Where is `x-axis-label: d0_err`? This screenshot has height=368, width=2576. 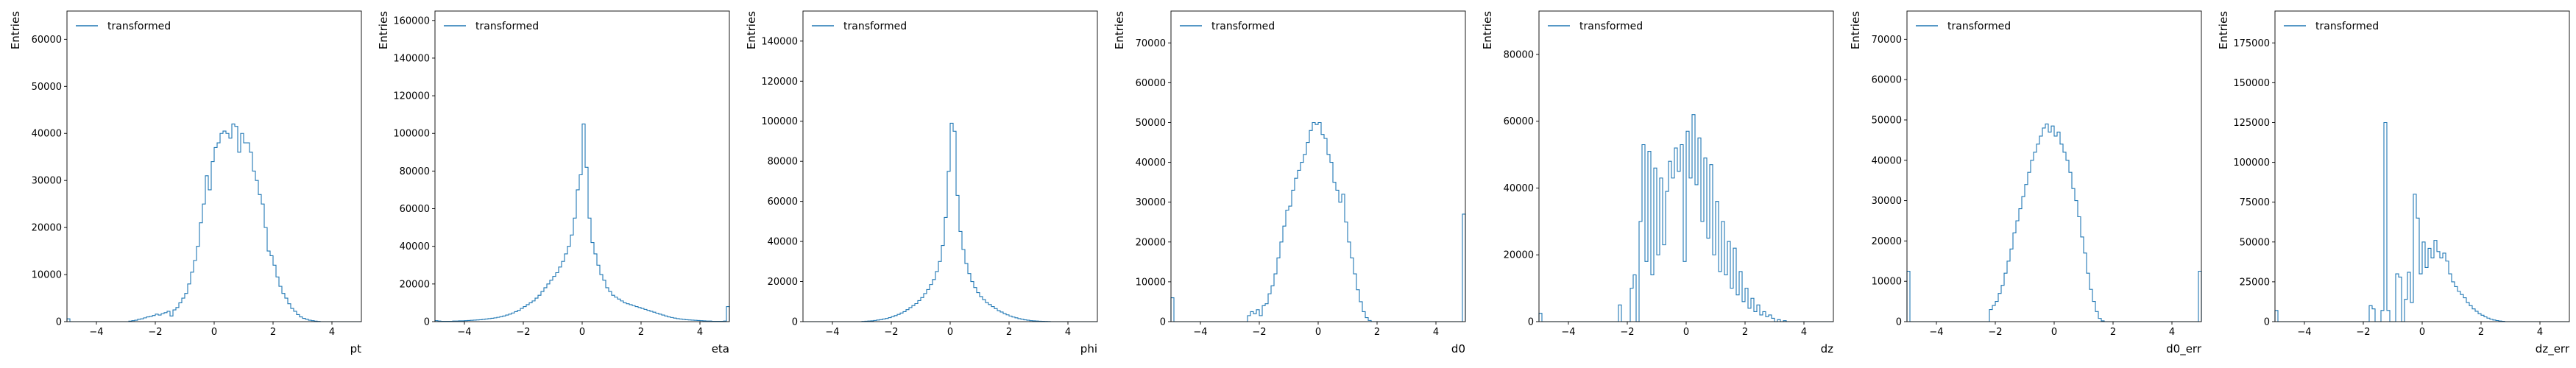 x-axis-label: d0_err is located at coordinates (2184, 349).